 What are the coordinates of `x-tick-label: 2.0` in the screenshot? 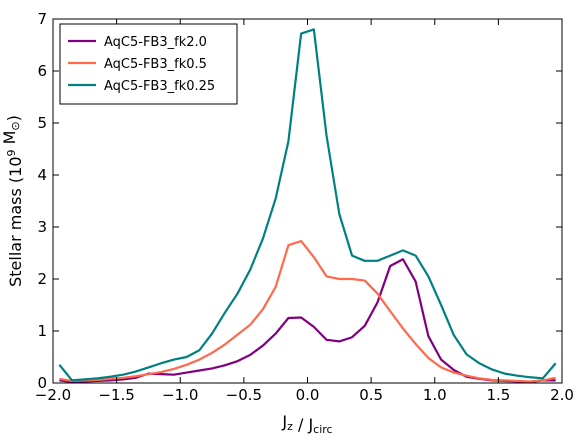 It's located at (562, 395).